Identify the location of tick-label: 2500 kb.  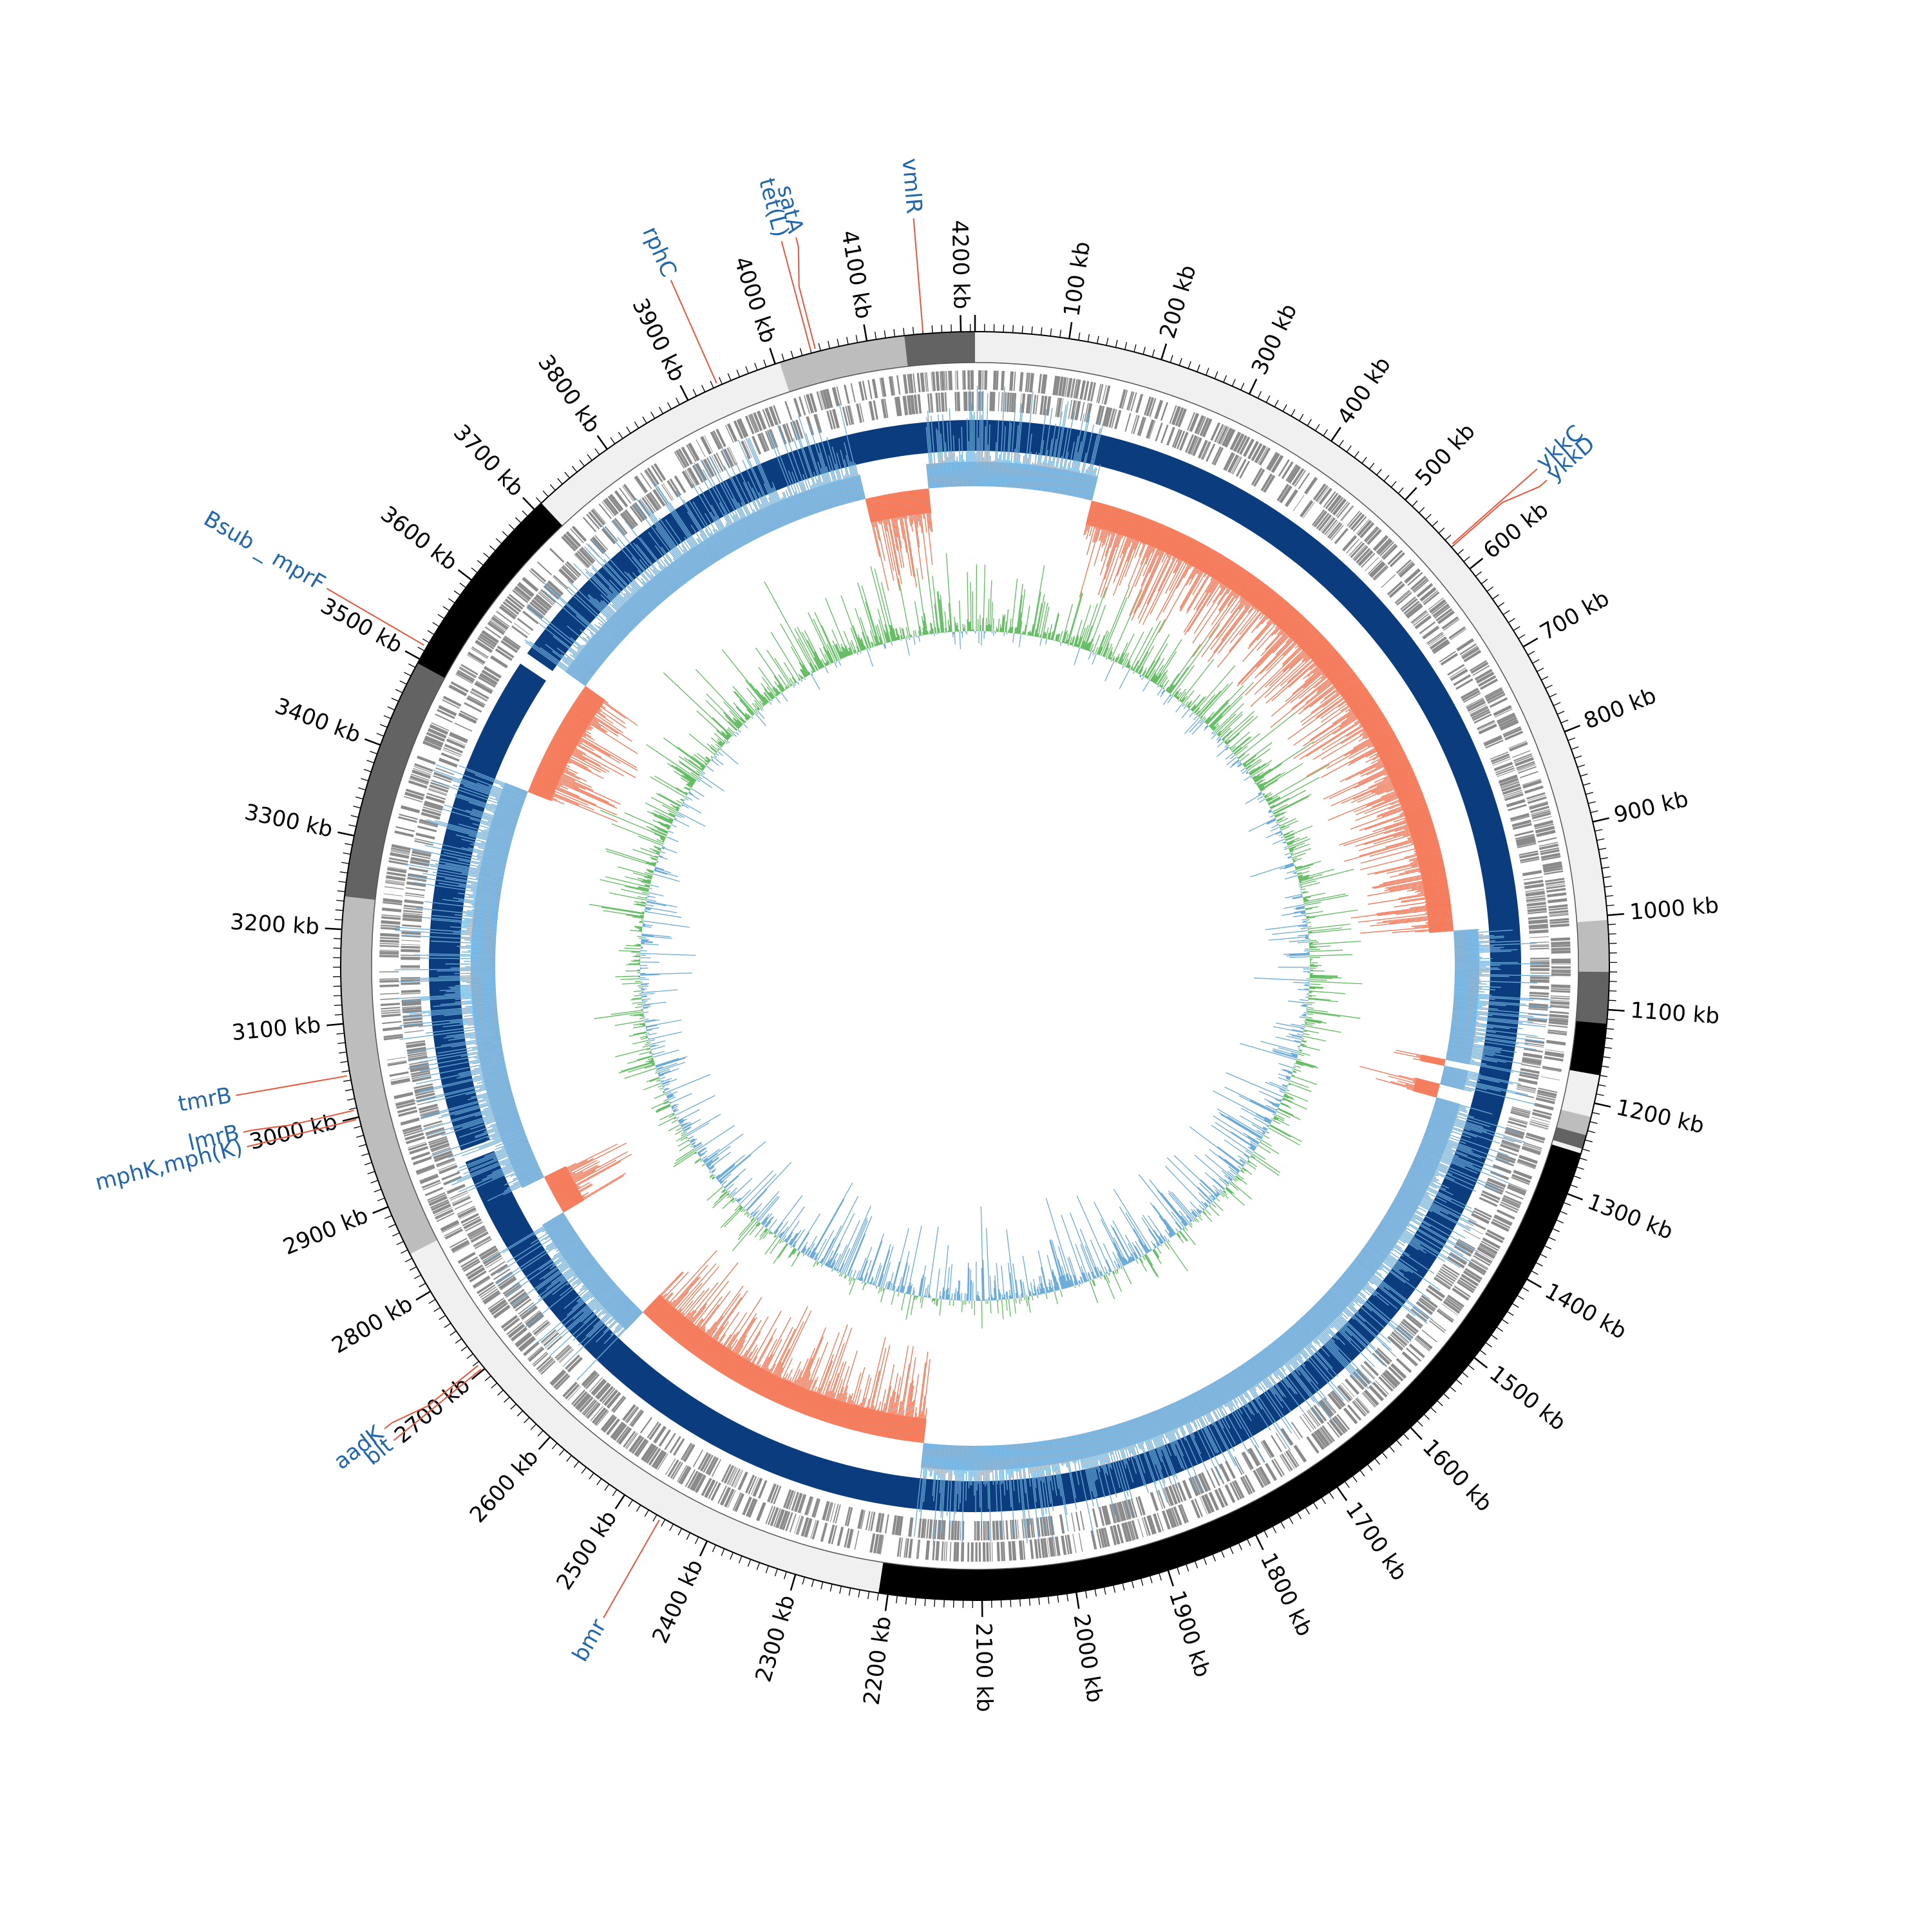
(587, 1550).